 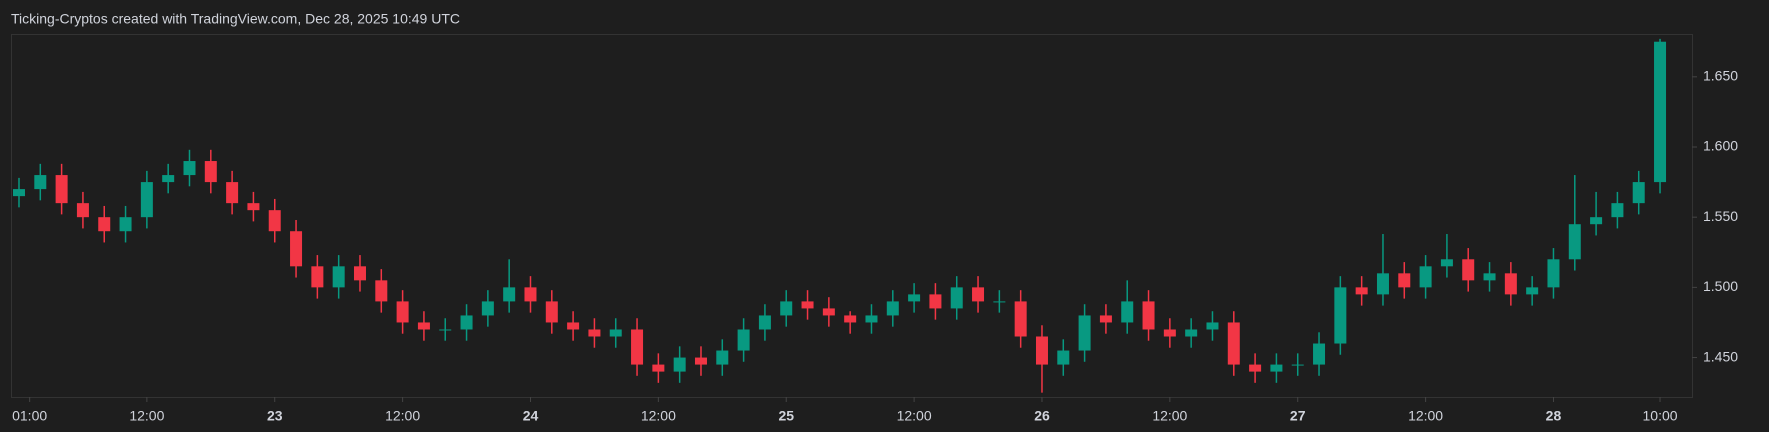 What do you see at coordinates (1042, 416) in the screenshot?
I see `x-tick-label: 26` at bounding box center [1042, 416].